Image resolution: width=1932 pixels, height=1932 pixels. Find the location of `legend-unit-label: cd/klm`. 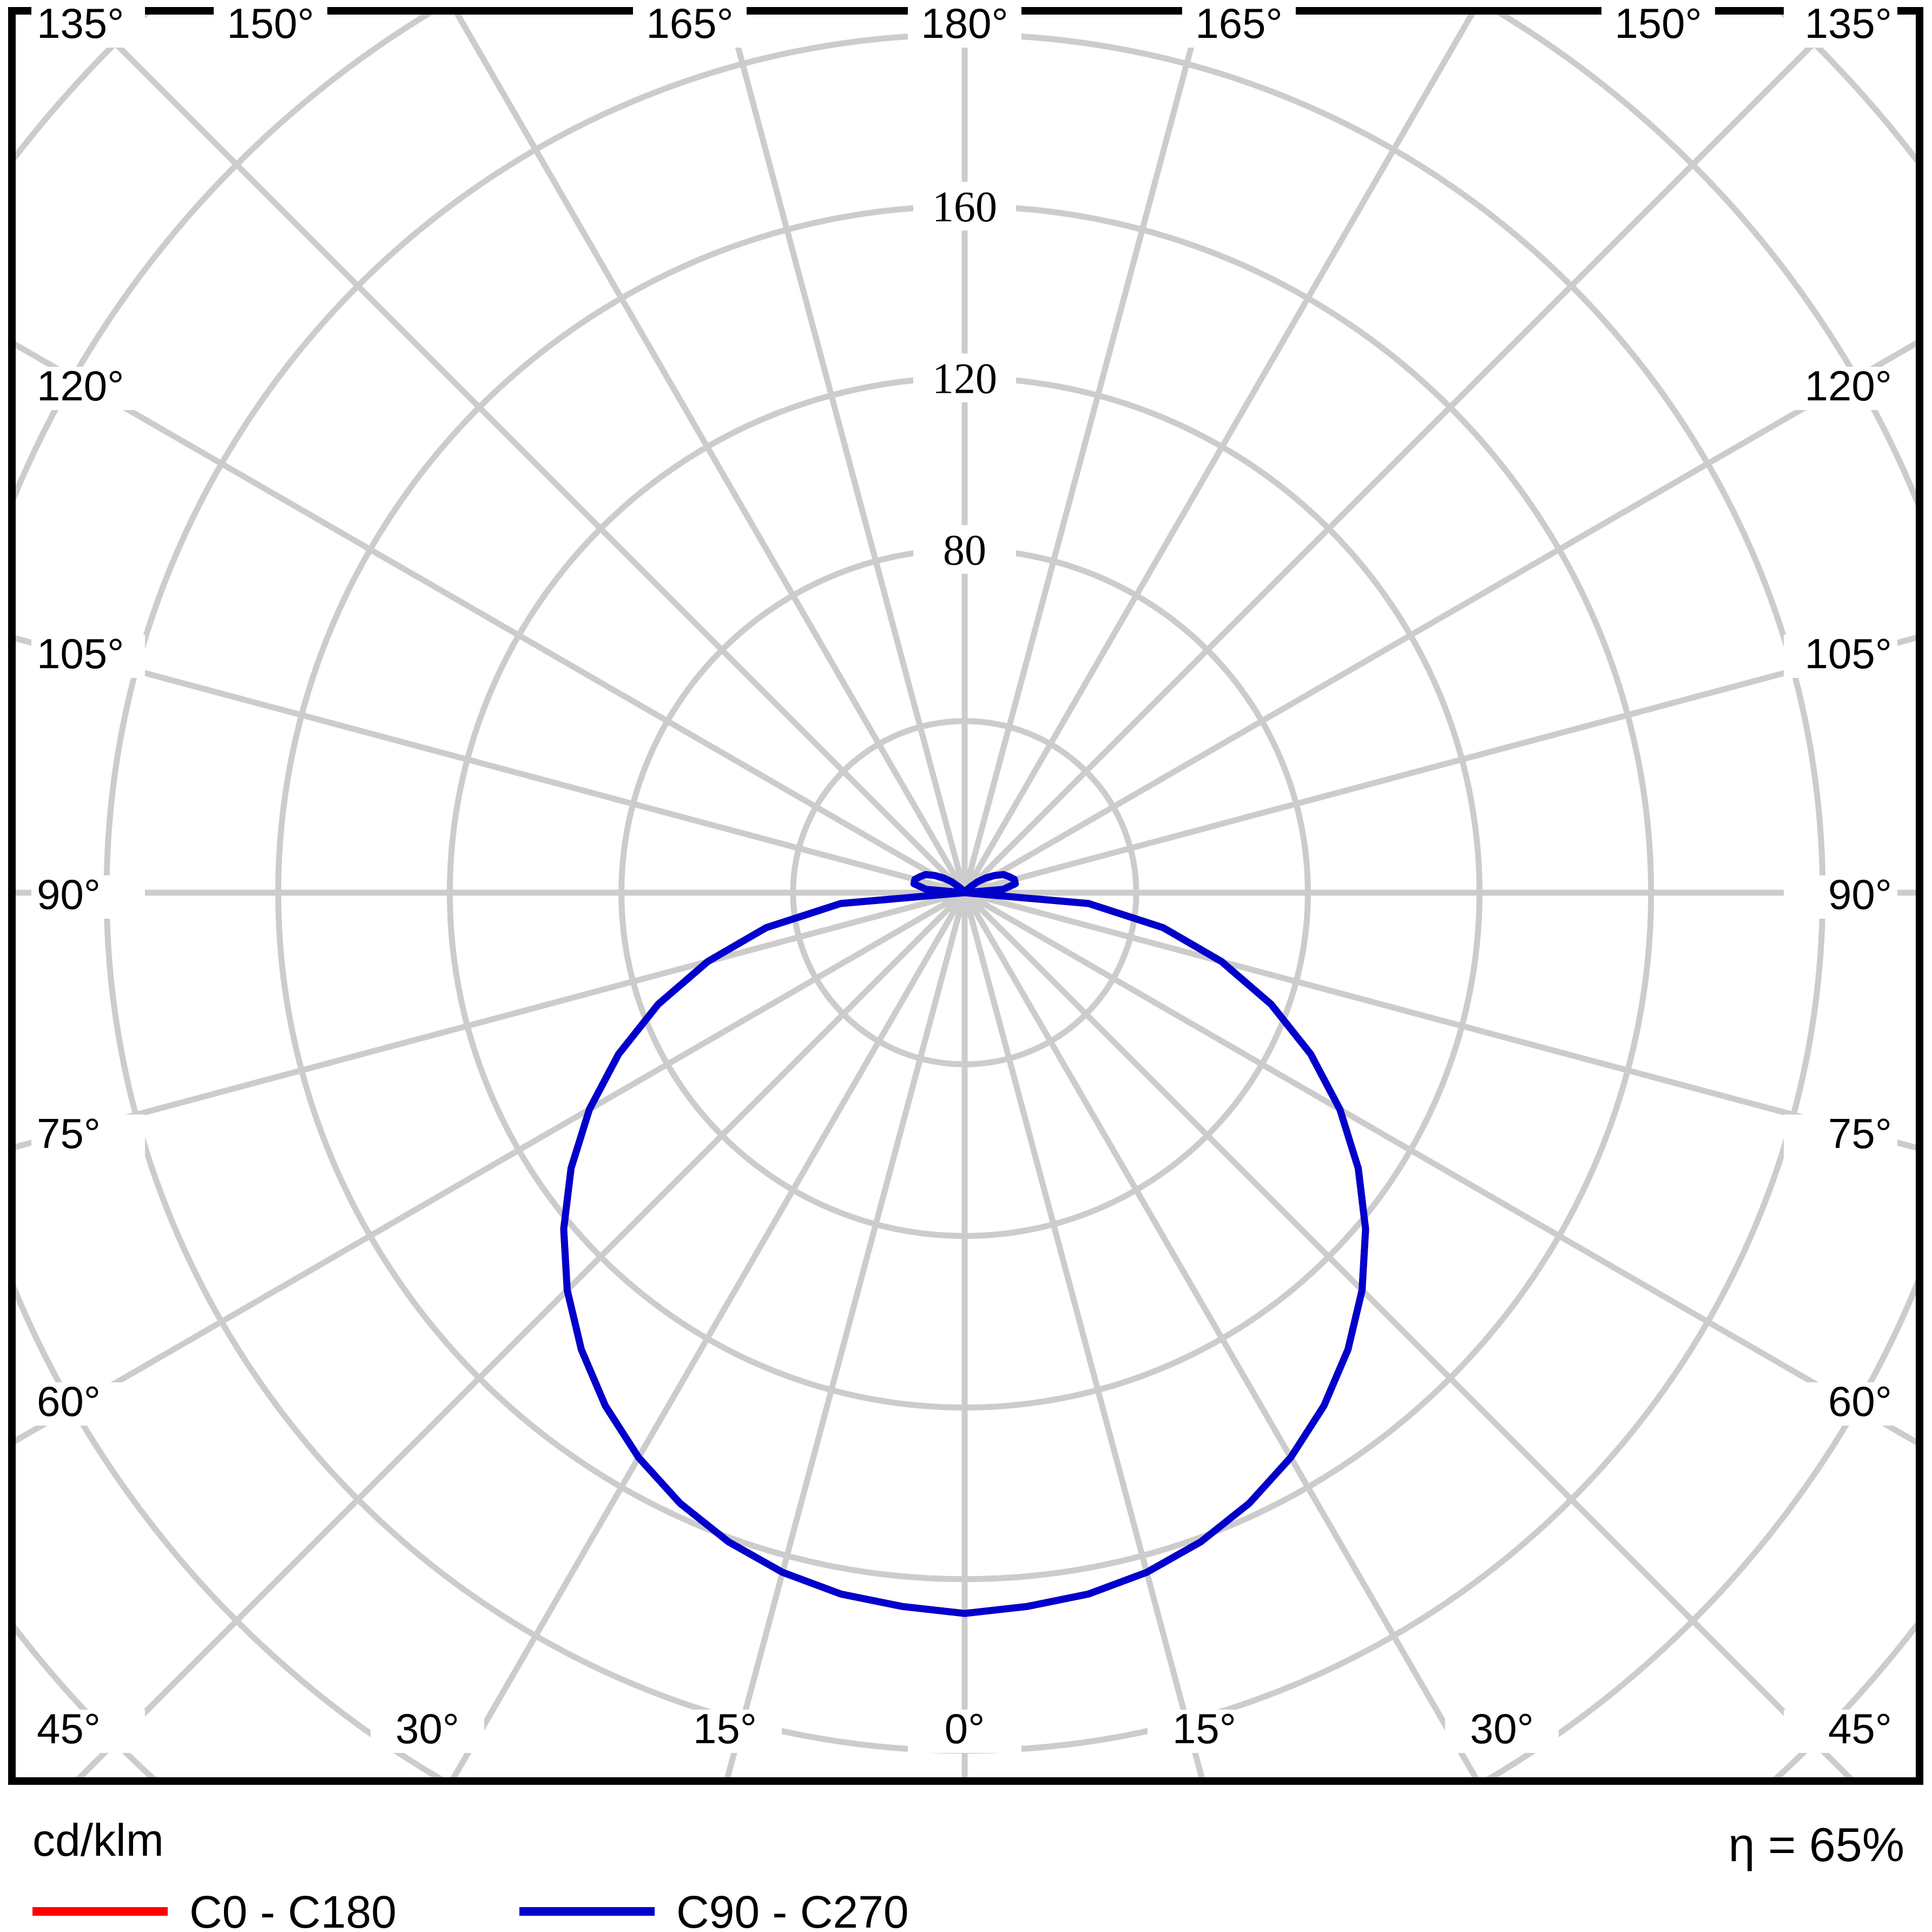

legend-unit-label: cd/klm is located at coordinates (98, 1840).